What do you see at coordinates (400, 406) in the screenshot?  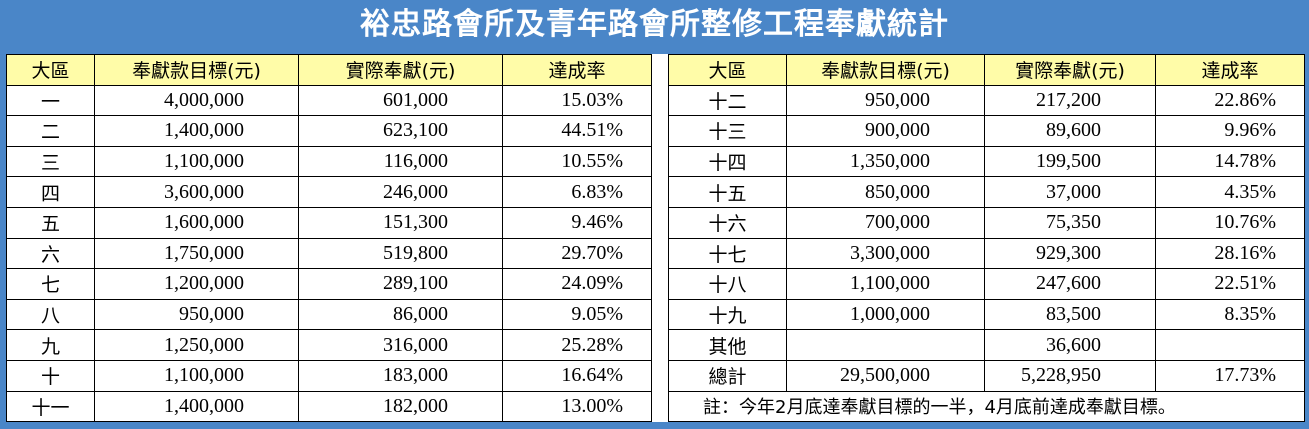 I see `actual-cell: 182,000` at bounding box center [400, 406].